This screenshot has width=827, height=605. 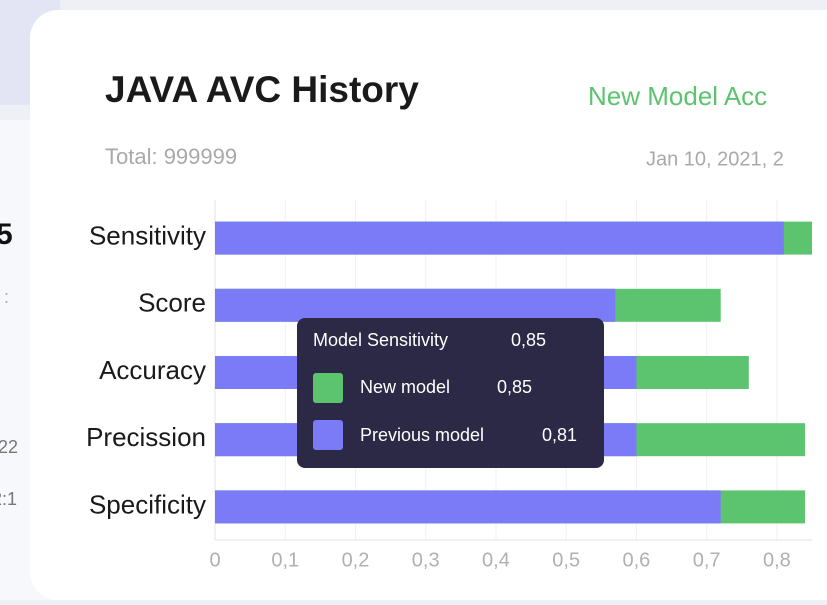 What do you see at coordinates (405, 387) in the screenshot?
I see `legend-label: New model` at bounding box center [405, 387].